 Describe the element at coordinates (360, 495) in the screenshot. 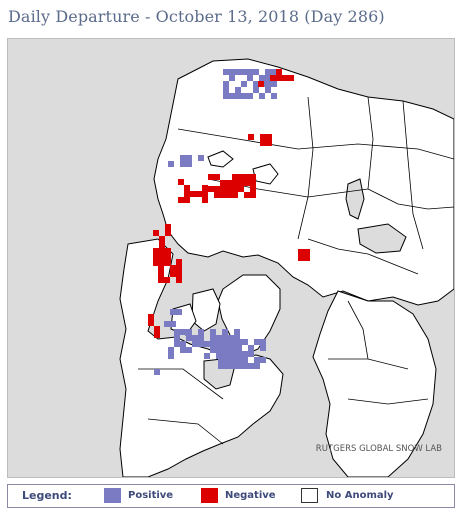

I see `no-anomaly-label: No Anomaly` at that location.